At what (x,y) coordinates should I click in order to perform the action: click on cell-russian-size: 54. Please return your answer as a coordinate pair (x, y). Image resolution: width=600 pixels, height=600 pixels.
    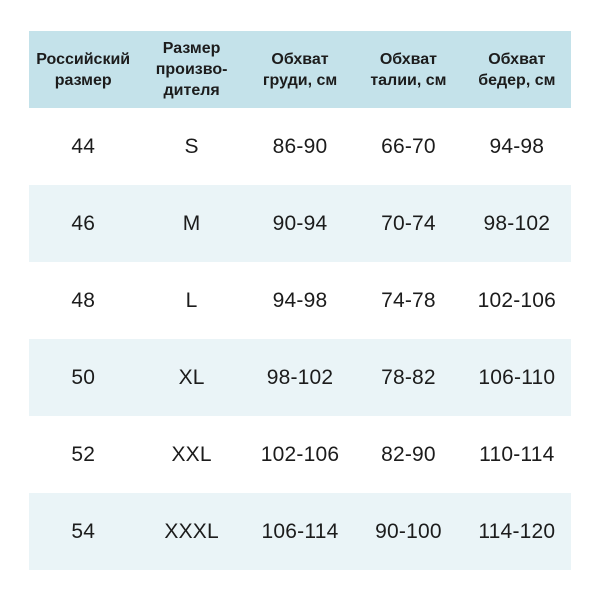
    Looking at the image, I should click on (83, 531).